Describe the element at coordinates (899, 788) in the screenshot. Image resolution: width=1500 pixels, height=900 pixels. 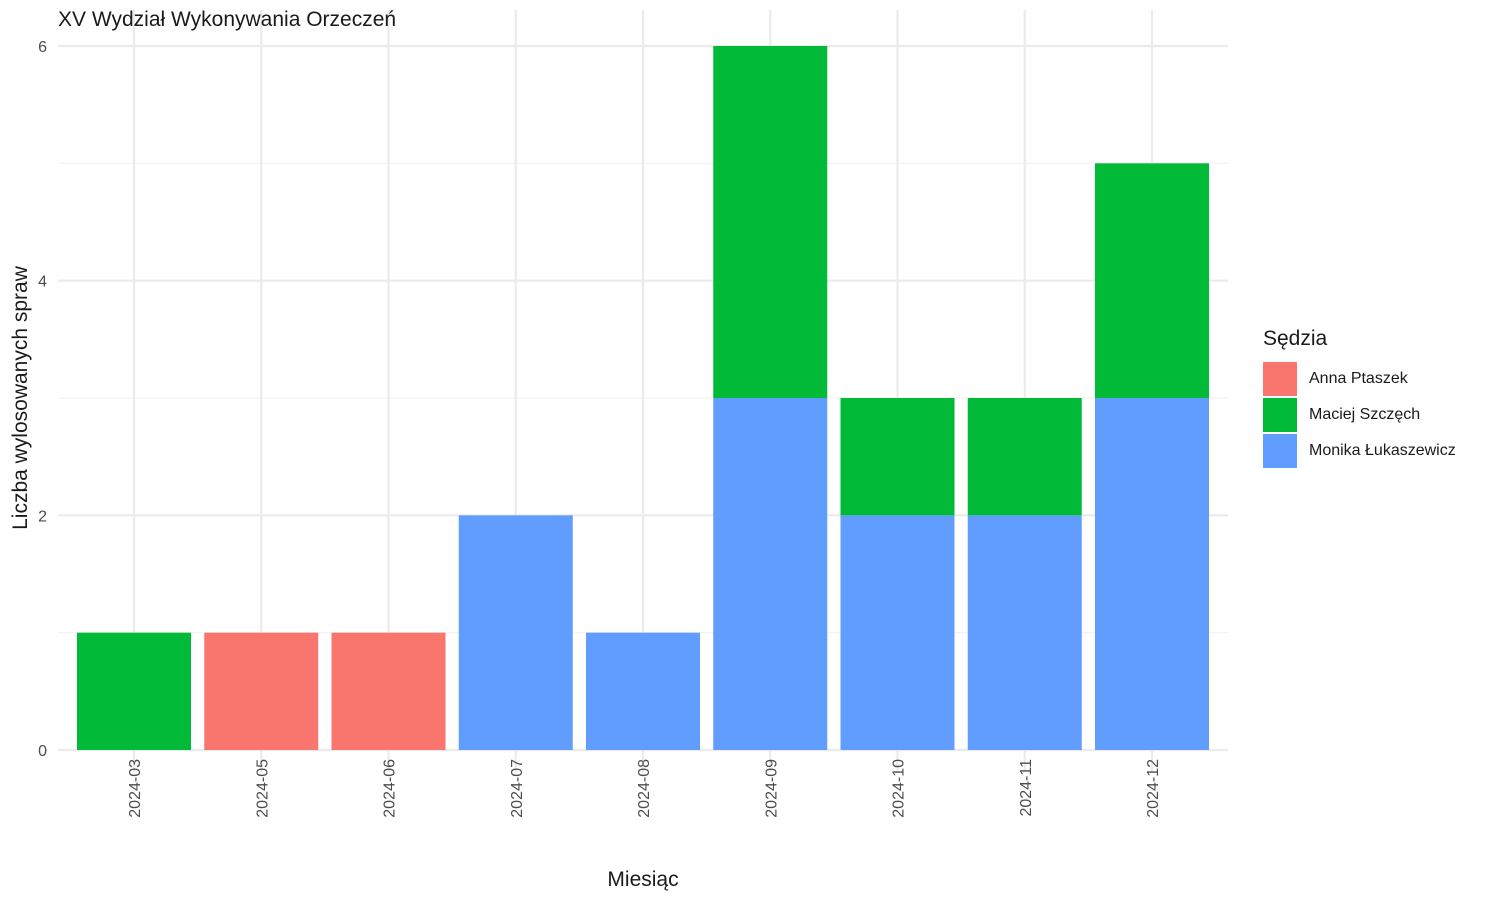
I see `x-tick-label: 2024-10` at that location.